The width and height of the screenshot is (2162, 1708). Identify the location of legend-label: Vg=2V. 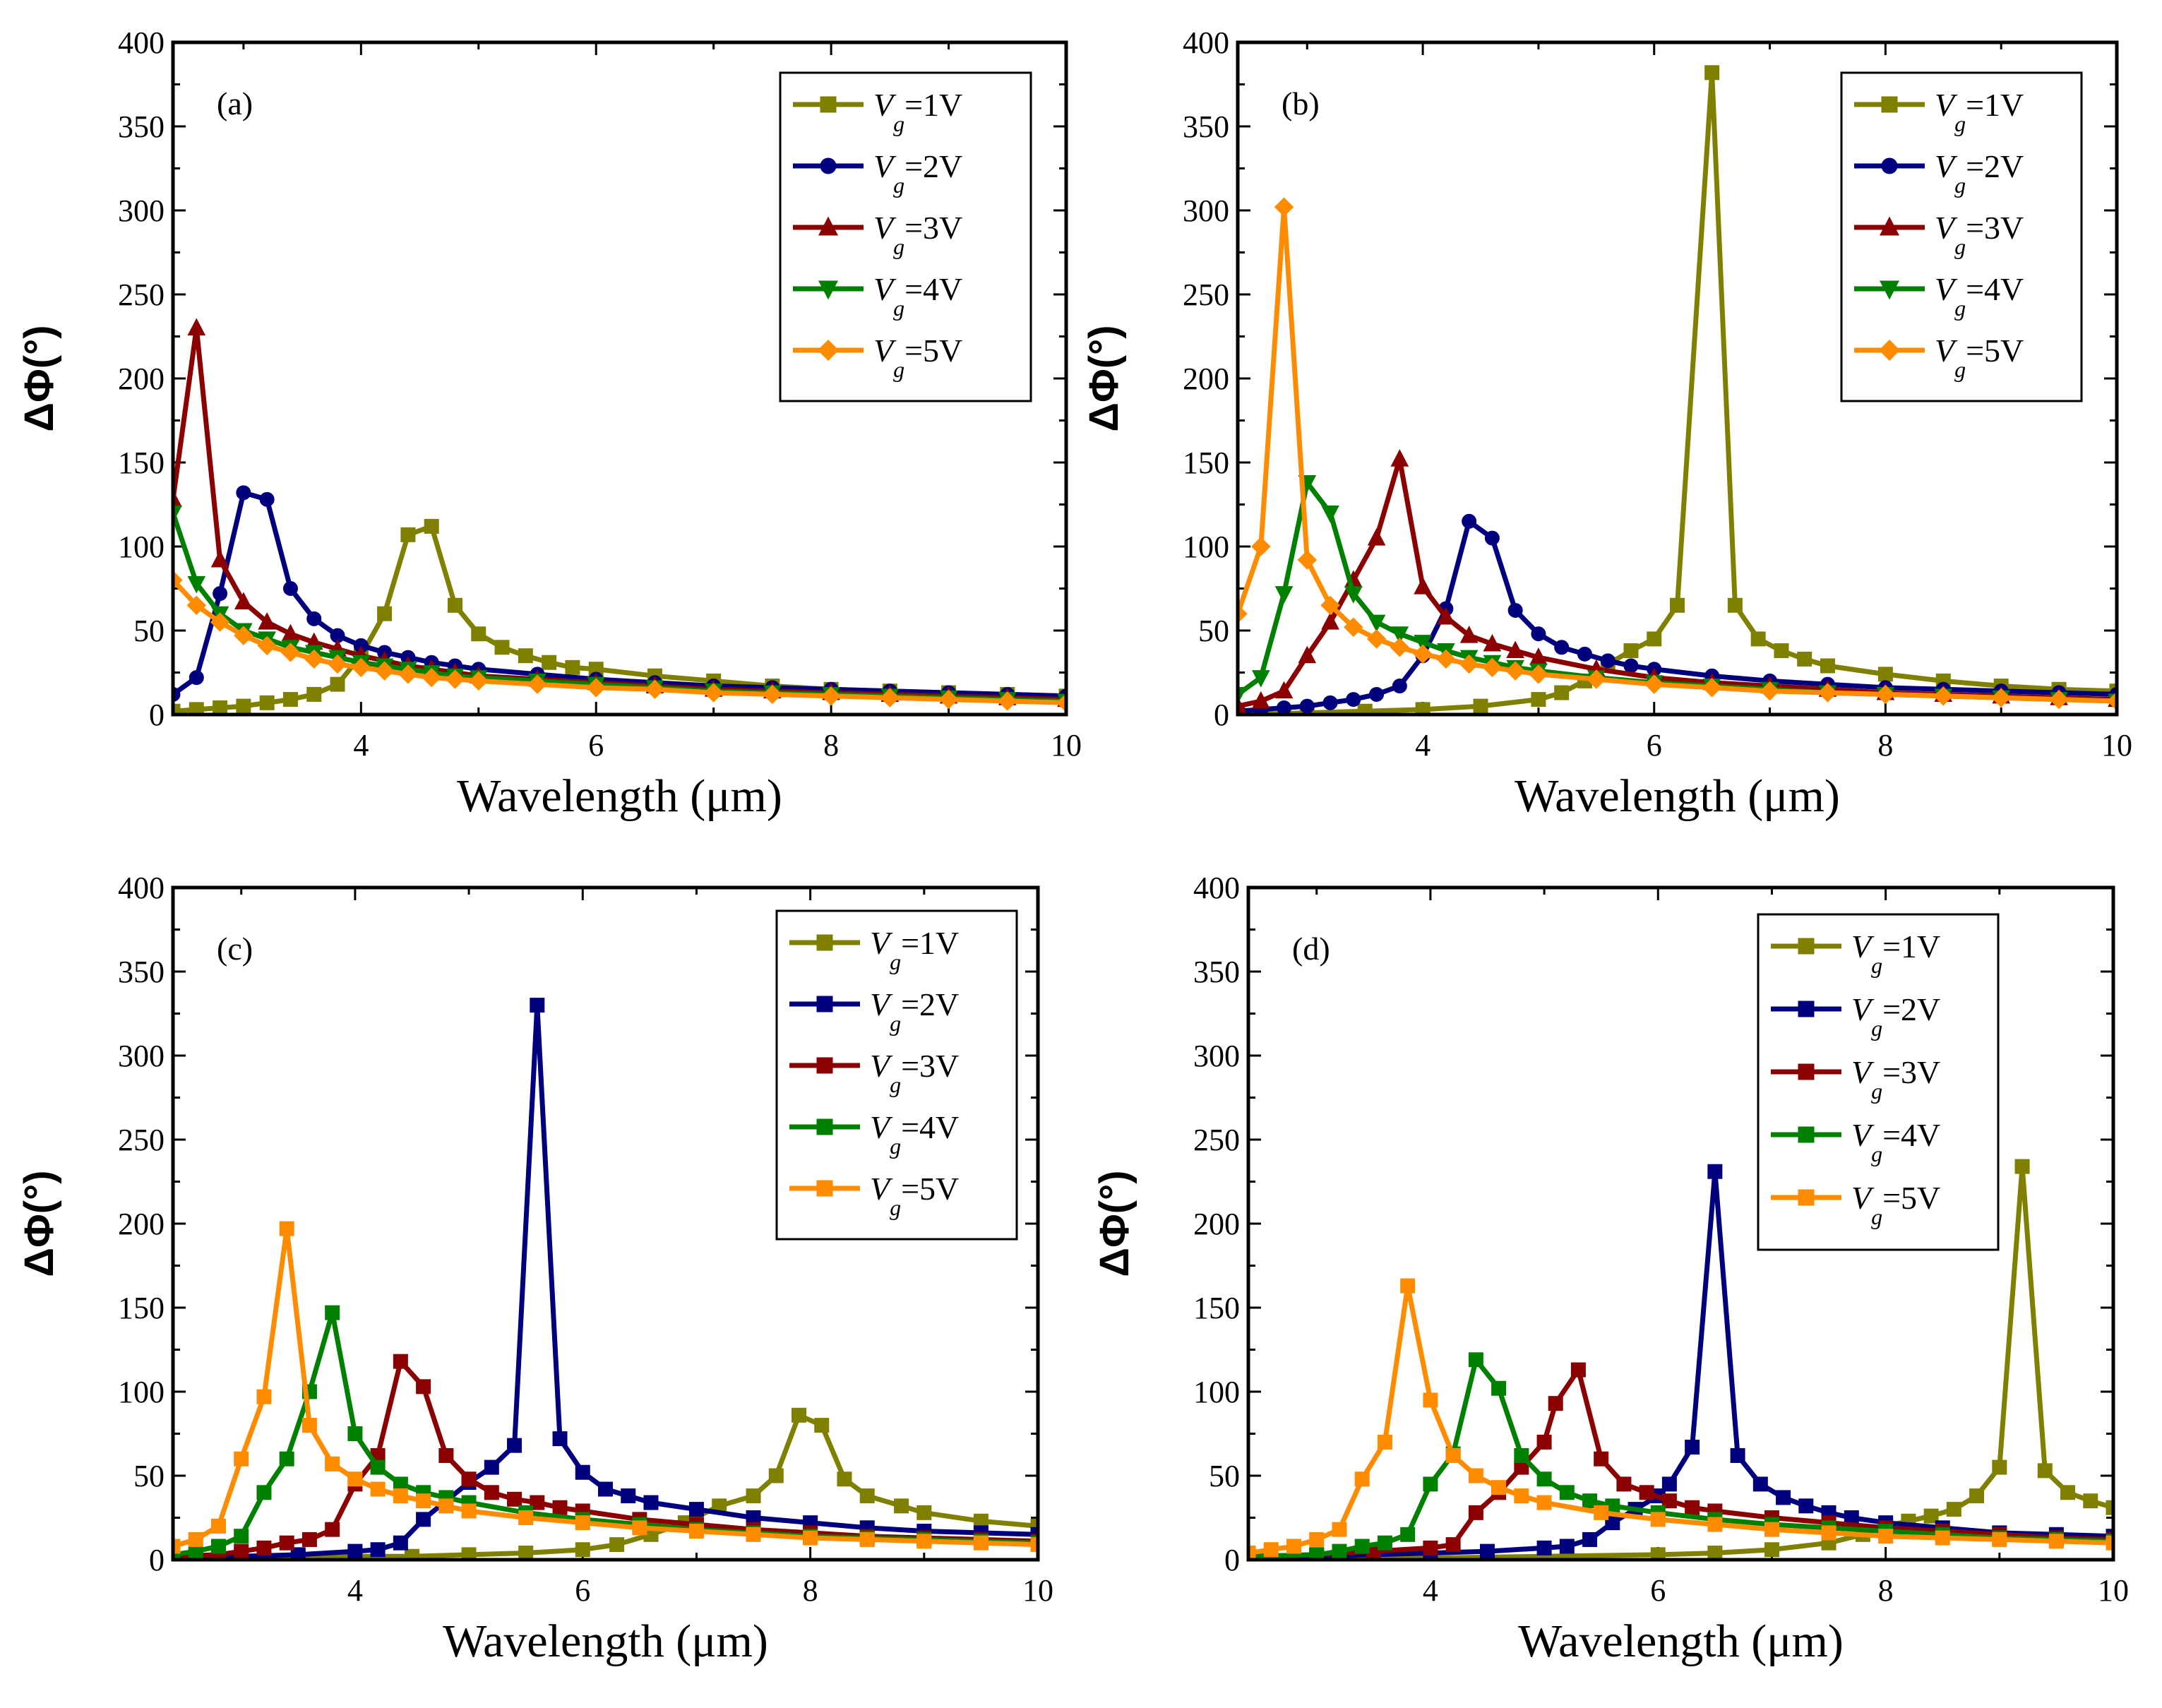
(1979, 173).